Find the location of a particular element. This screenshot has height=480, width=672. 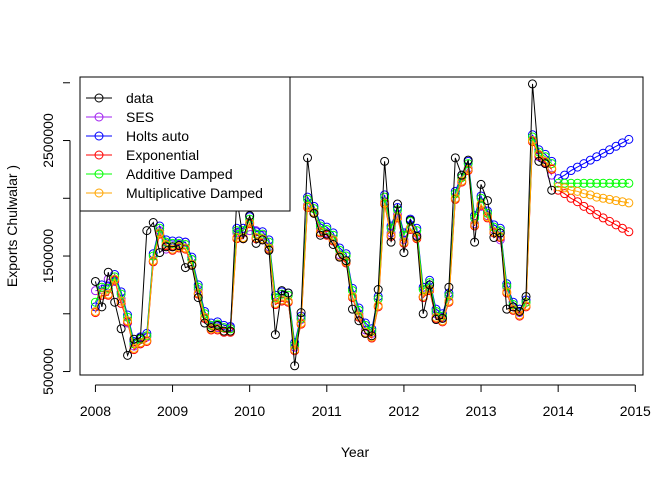

x-tick-label: 2015 is located at coordinates (635, 411).